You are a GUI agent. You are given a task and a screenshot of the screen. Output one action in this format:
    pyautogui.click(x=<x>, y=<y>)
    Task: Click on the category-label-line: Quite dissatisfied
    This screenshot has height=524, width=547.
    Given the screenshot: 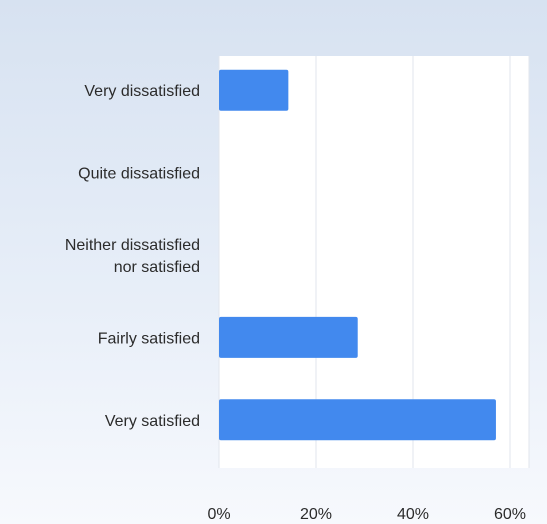 What is the action you would take?
    pyautogui.click(x=139, y=174)
    